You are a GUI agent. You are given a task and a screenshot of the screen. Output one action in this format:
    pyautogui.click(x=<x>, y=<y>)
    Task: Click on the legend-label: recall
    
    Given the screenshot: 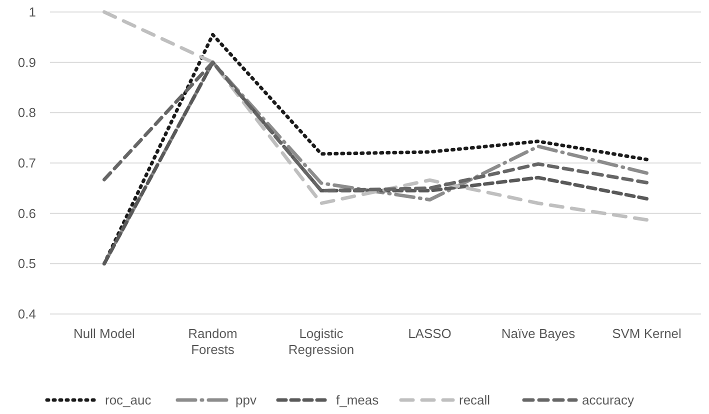 What is the action you would take?
    pyautogui.click(x=474, y=400)
    